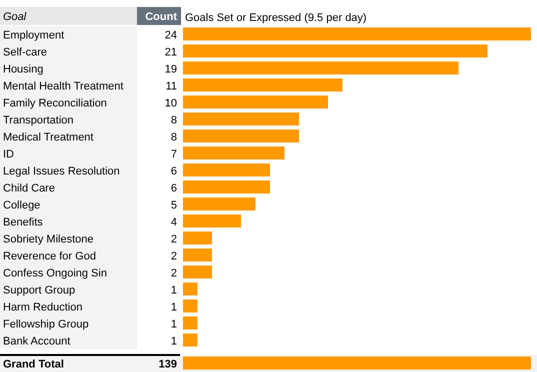  What do you see at coordinates (48, 138) in the screenshot?
I see `y-tick-label: Medical Treatment` at bounding box center [48, 138].